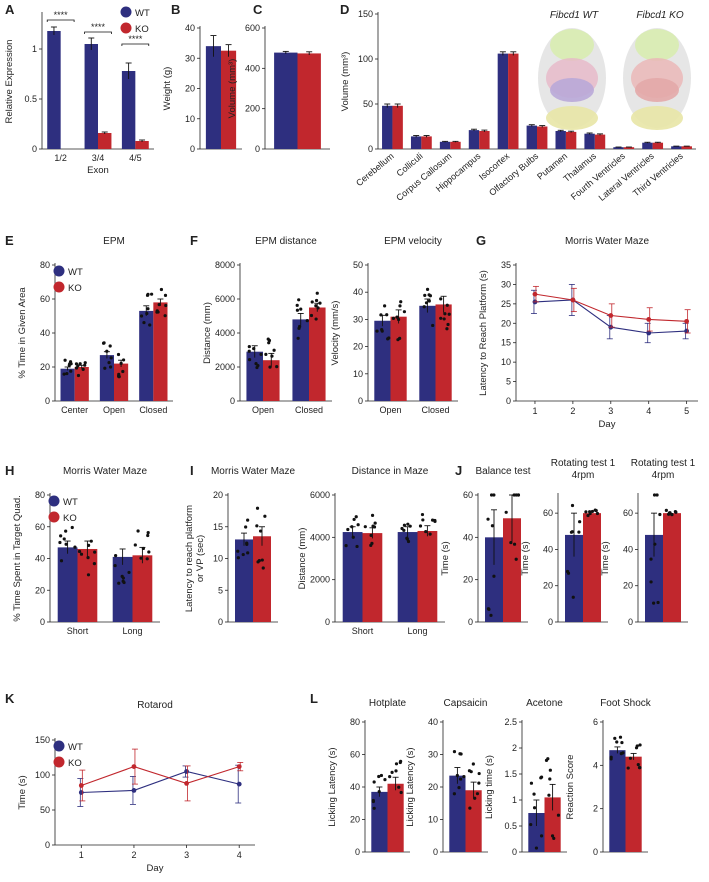 The image size is (709, 882). What do you see at coordinates (525, 558) in the screenshot?
I see `y-axis-label: Time (s)` at bounding box center [525, 558].